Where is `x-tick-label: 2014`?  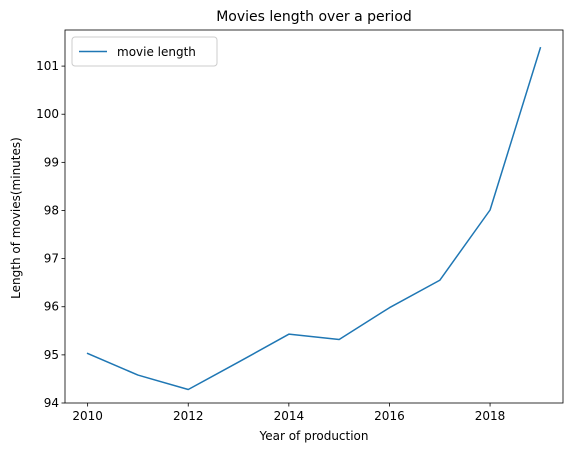 x-tick-label: 2014 is located at coordinates (289, 416).